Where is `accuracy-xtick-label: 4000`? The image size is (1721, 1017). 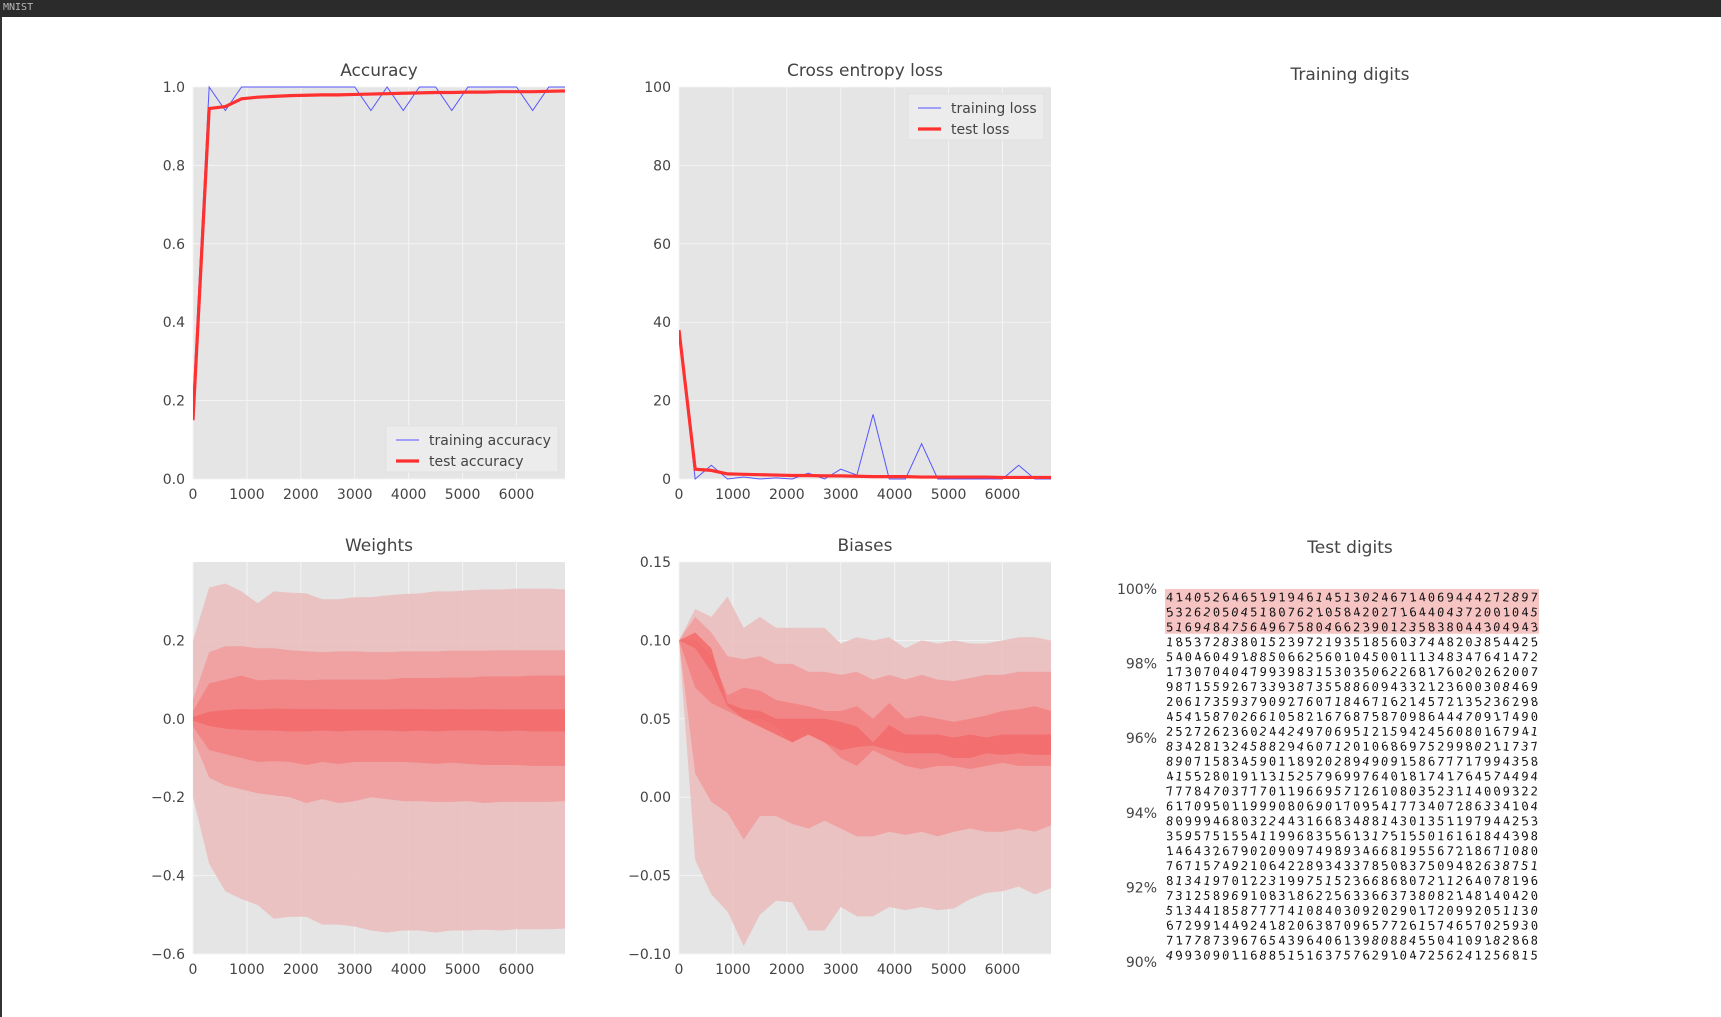
accuracy-xtick-label: 4000 is located at coordinates (409, 495).